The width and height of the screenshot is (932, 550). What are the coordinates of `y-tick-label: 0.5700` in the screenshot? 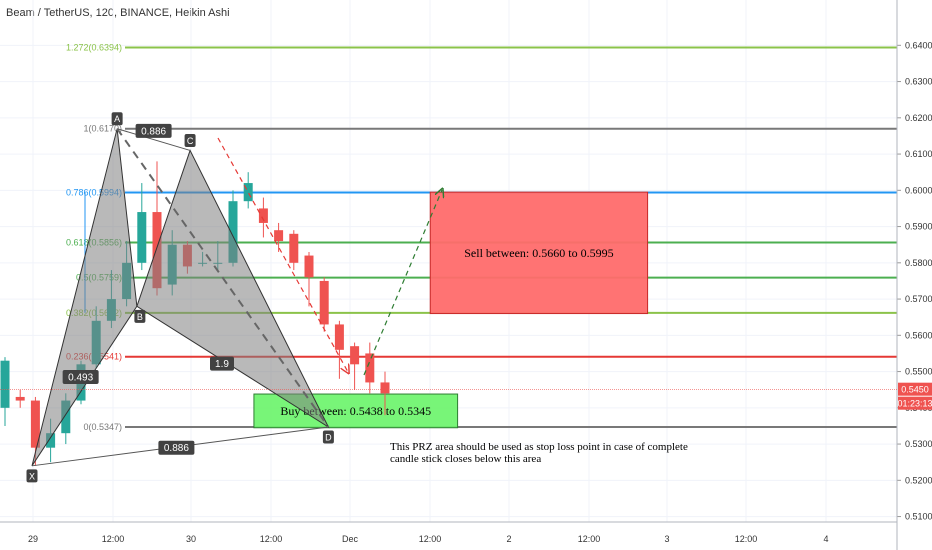 It's located at (918, 299).